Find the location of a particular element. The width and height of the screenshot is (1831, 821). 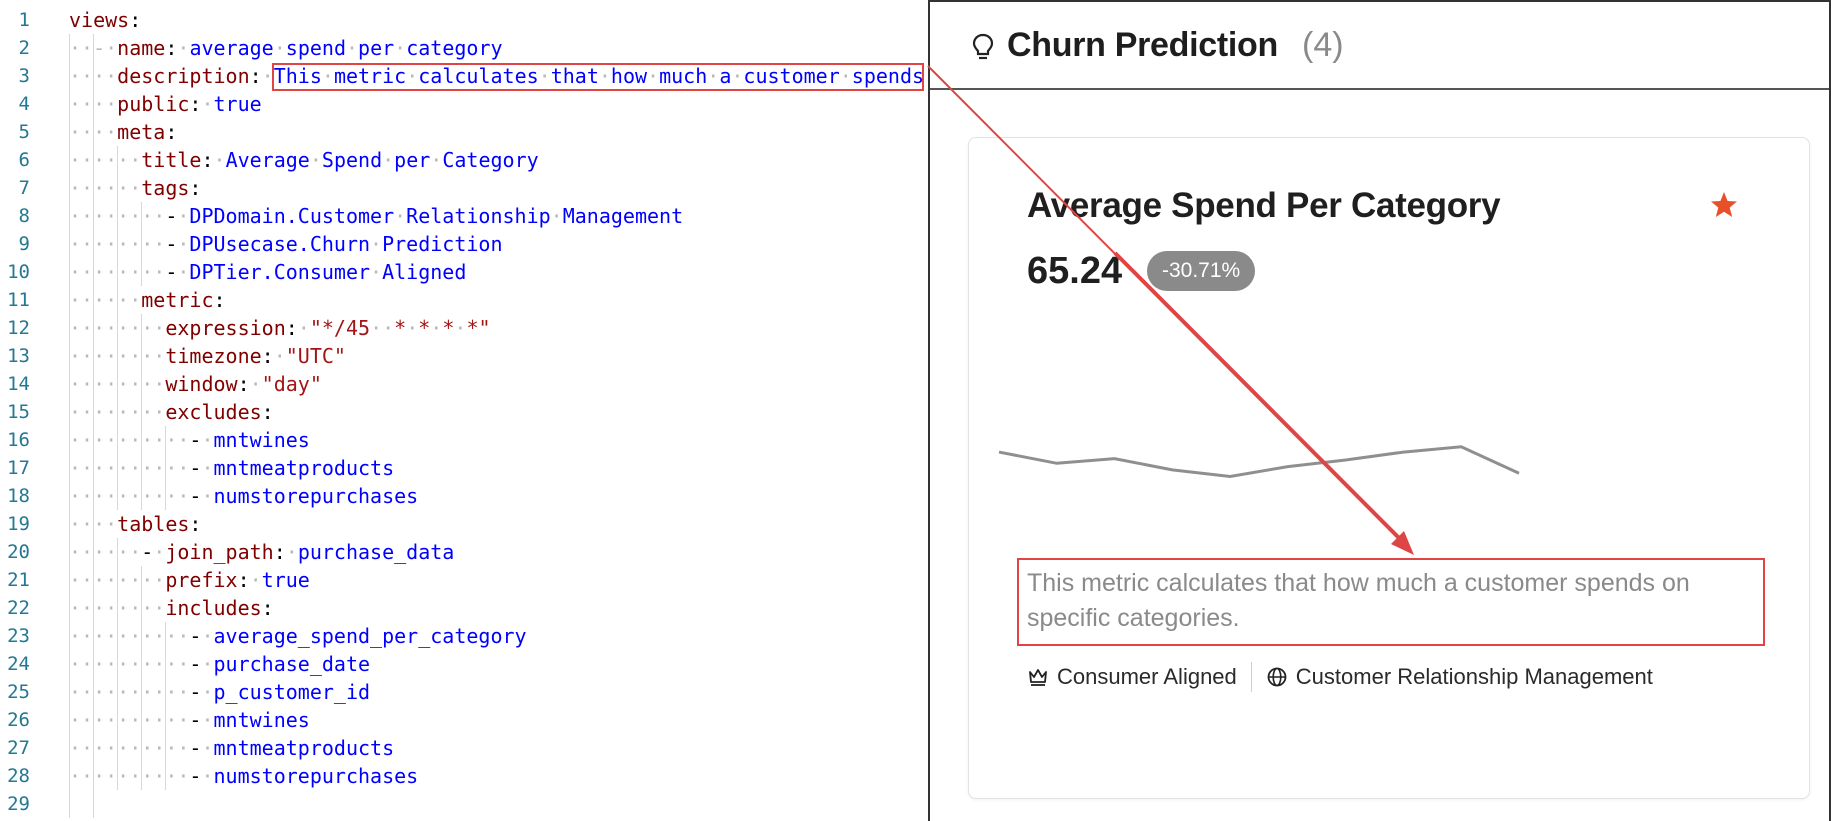

code-text: ····tables: is located at coordinates (135, 524).